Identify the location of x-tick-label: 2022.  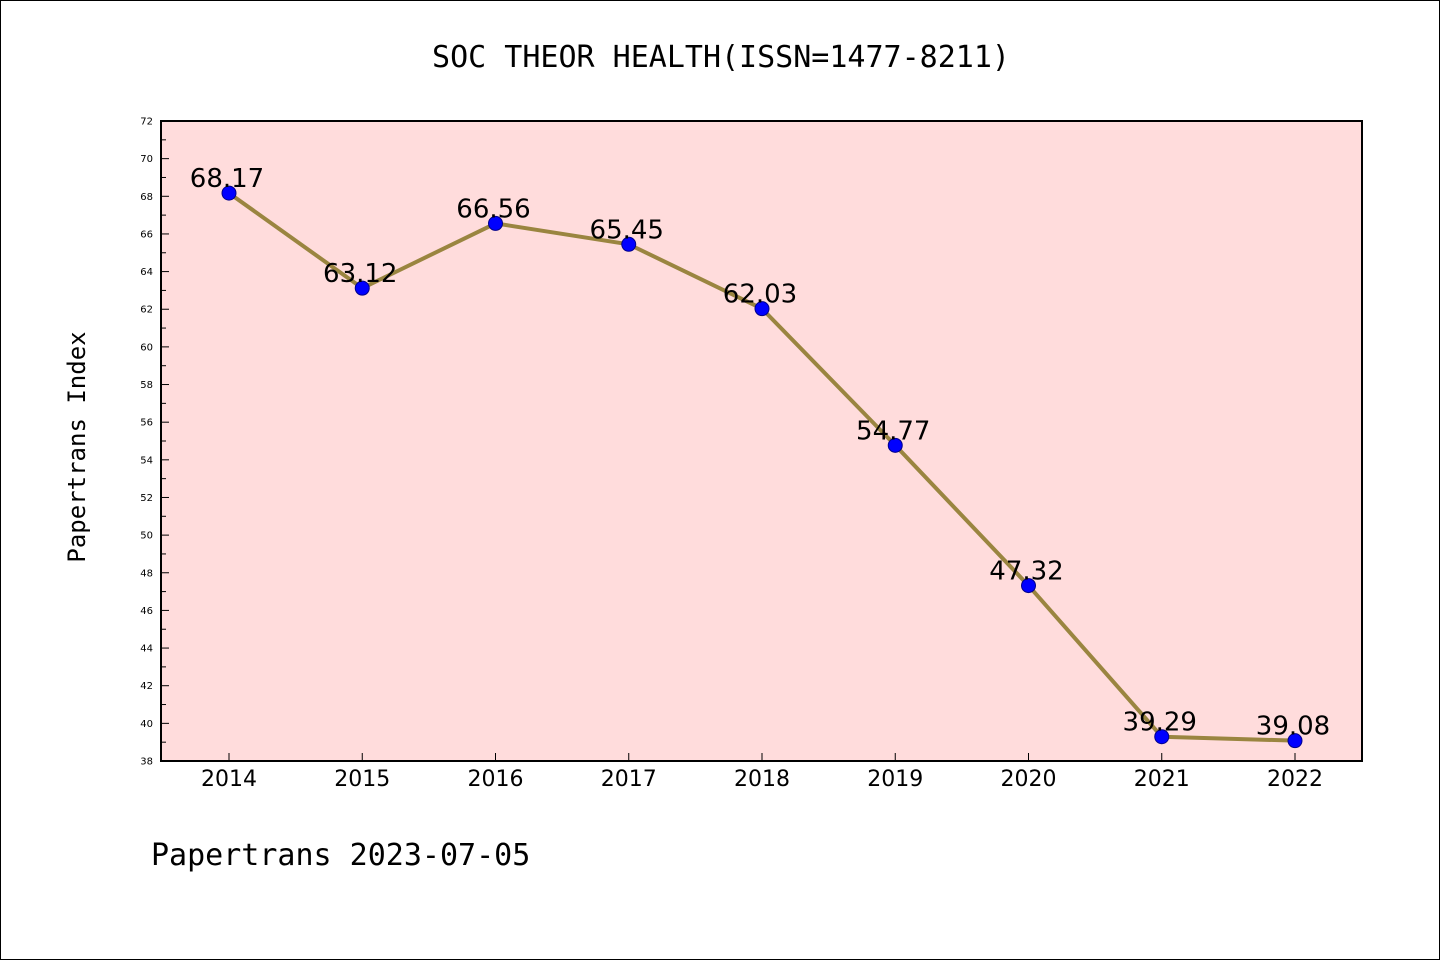
(1295, 779).